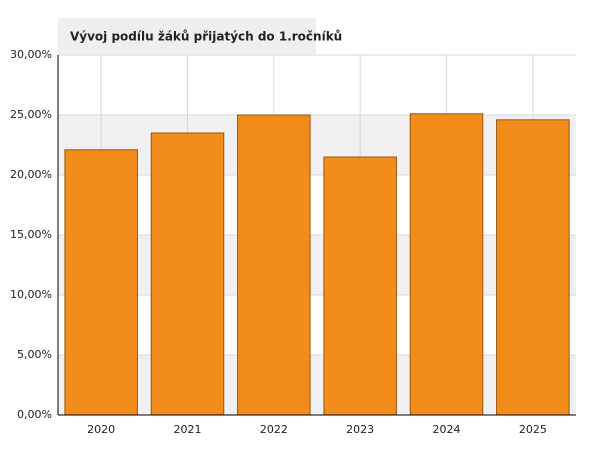 The width and height of the screenshot is (600, 450). Describe the element at coordinates (31, 114) in the screenshot. I see `y-tick-label: 25,00%` at that location.